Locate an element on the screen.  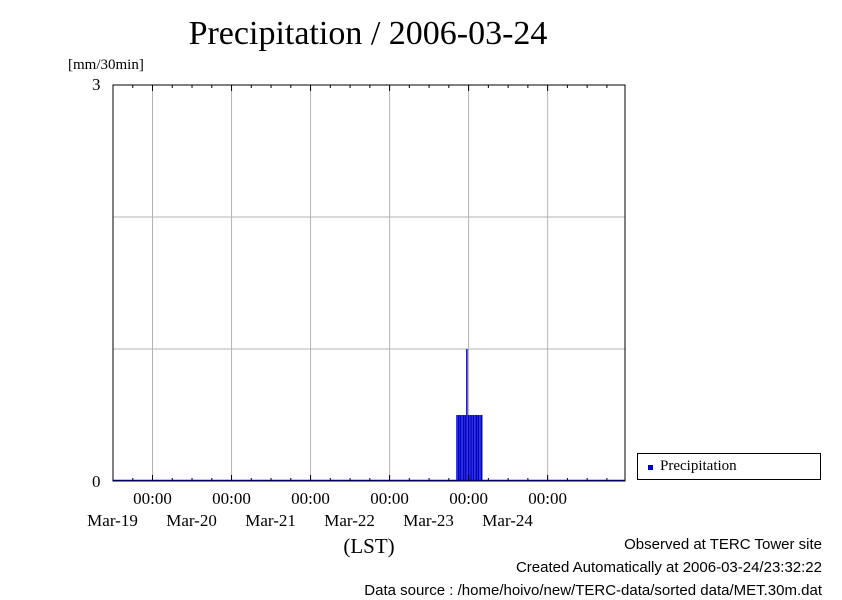
y-axis-unit-label: [mm/30min] is located at coordinates (106, 65).